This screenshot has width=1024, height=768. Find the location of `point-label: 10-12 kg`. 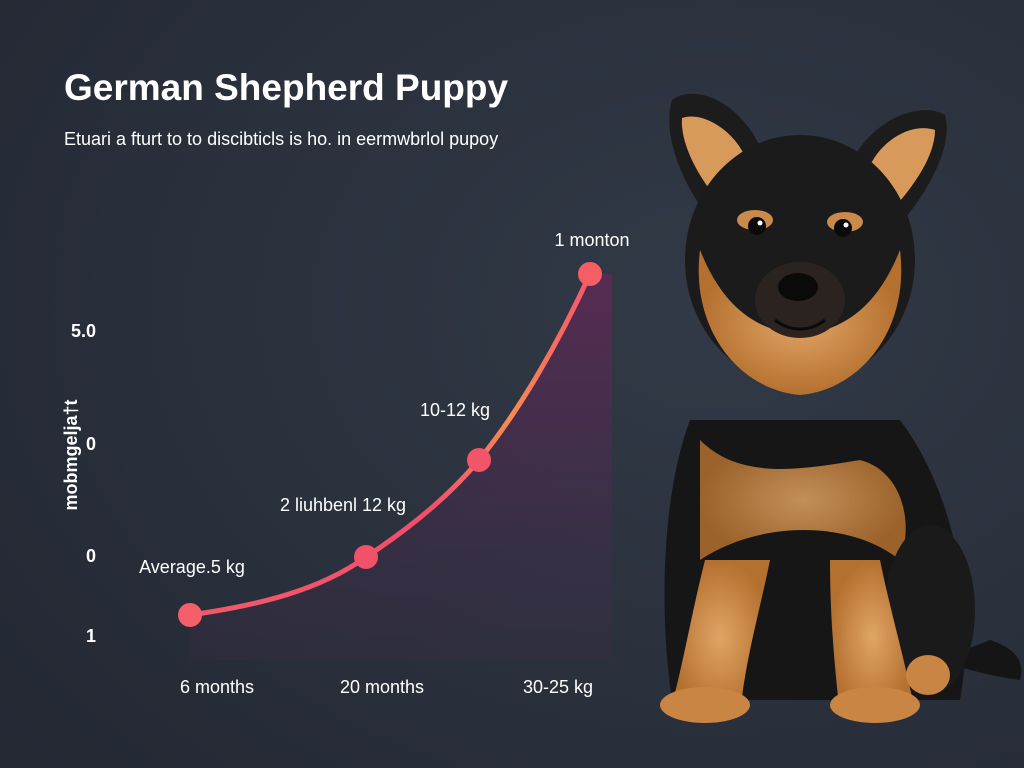

point-label: 10-12 kg is located at coordinates (455, 410).